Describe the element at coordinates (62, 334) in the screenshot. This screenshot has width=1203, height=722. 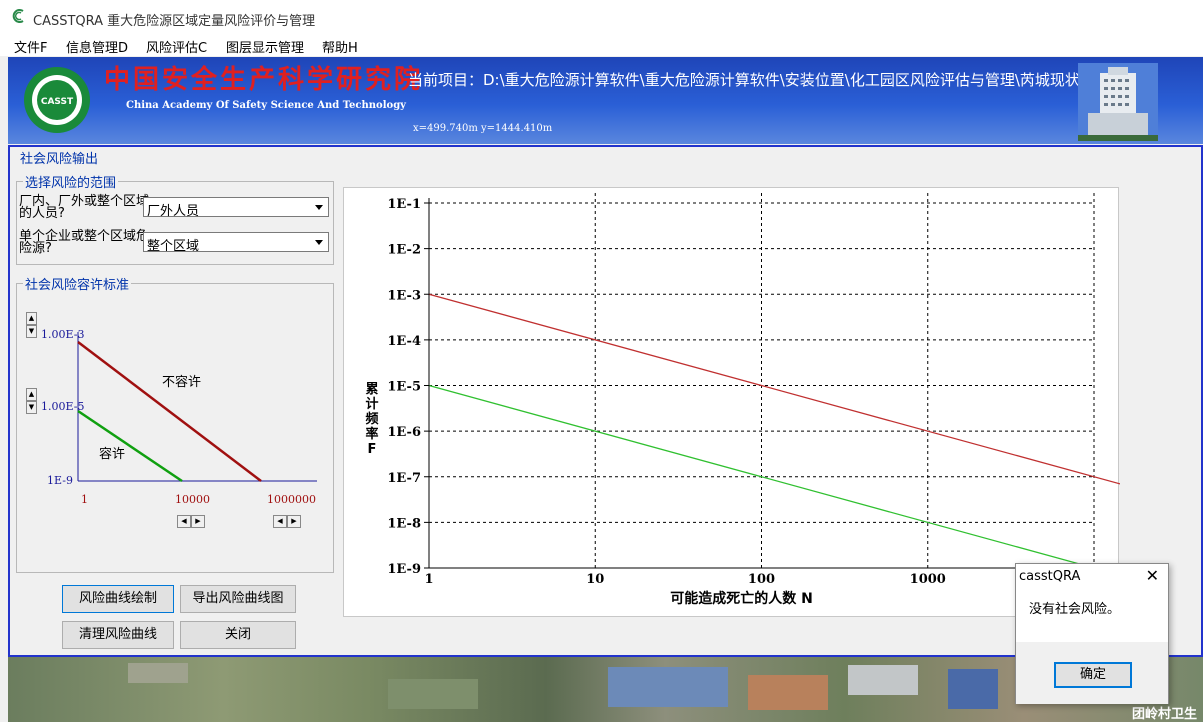
I see `upper-limit-value: 1.00E-3` at that location.